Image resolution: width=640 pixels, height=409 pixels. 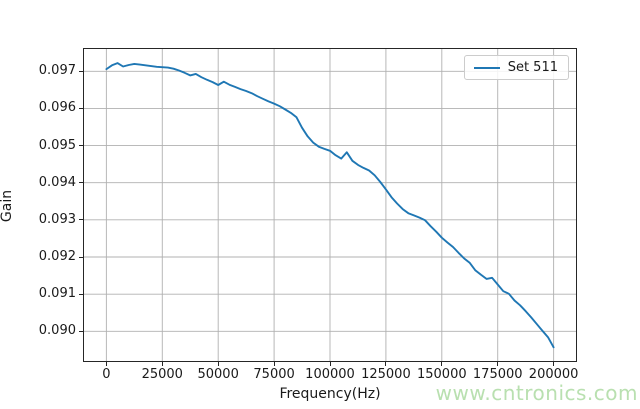 What do you see at coordinates (57, 71) in the screenshot?
I see `y-tick-label: 0.097` at bounding box center [57, 71].